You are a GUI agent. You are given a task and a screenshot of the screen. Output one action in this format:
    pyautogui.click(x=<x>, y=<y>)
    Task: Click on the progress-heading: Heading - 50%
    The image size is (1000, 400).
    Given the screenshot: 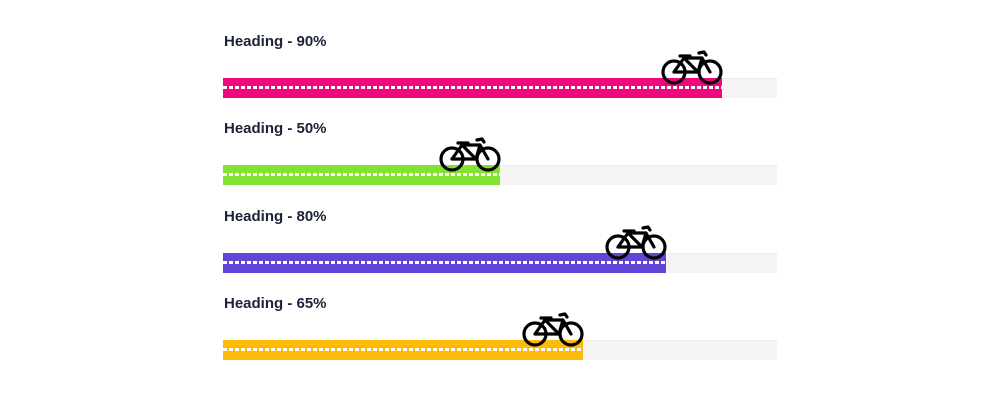 What is the action you would take?
    pyautogui.click(x=275, y=128)
    